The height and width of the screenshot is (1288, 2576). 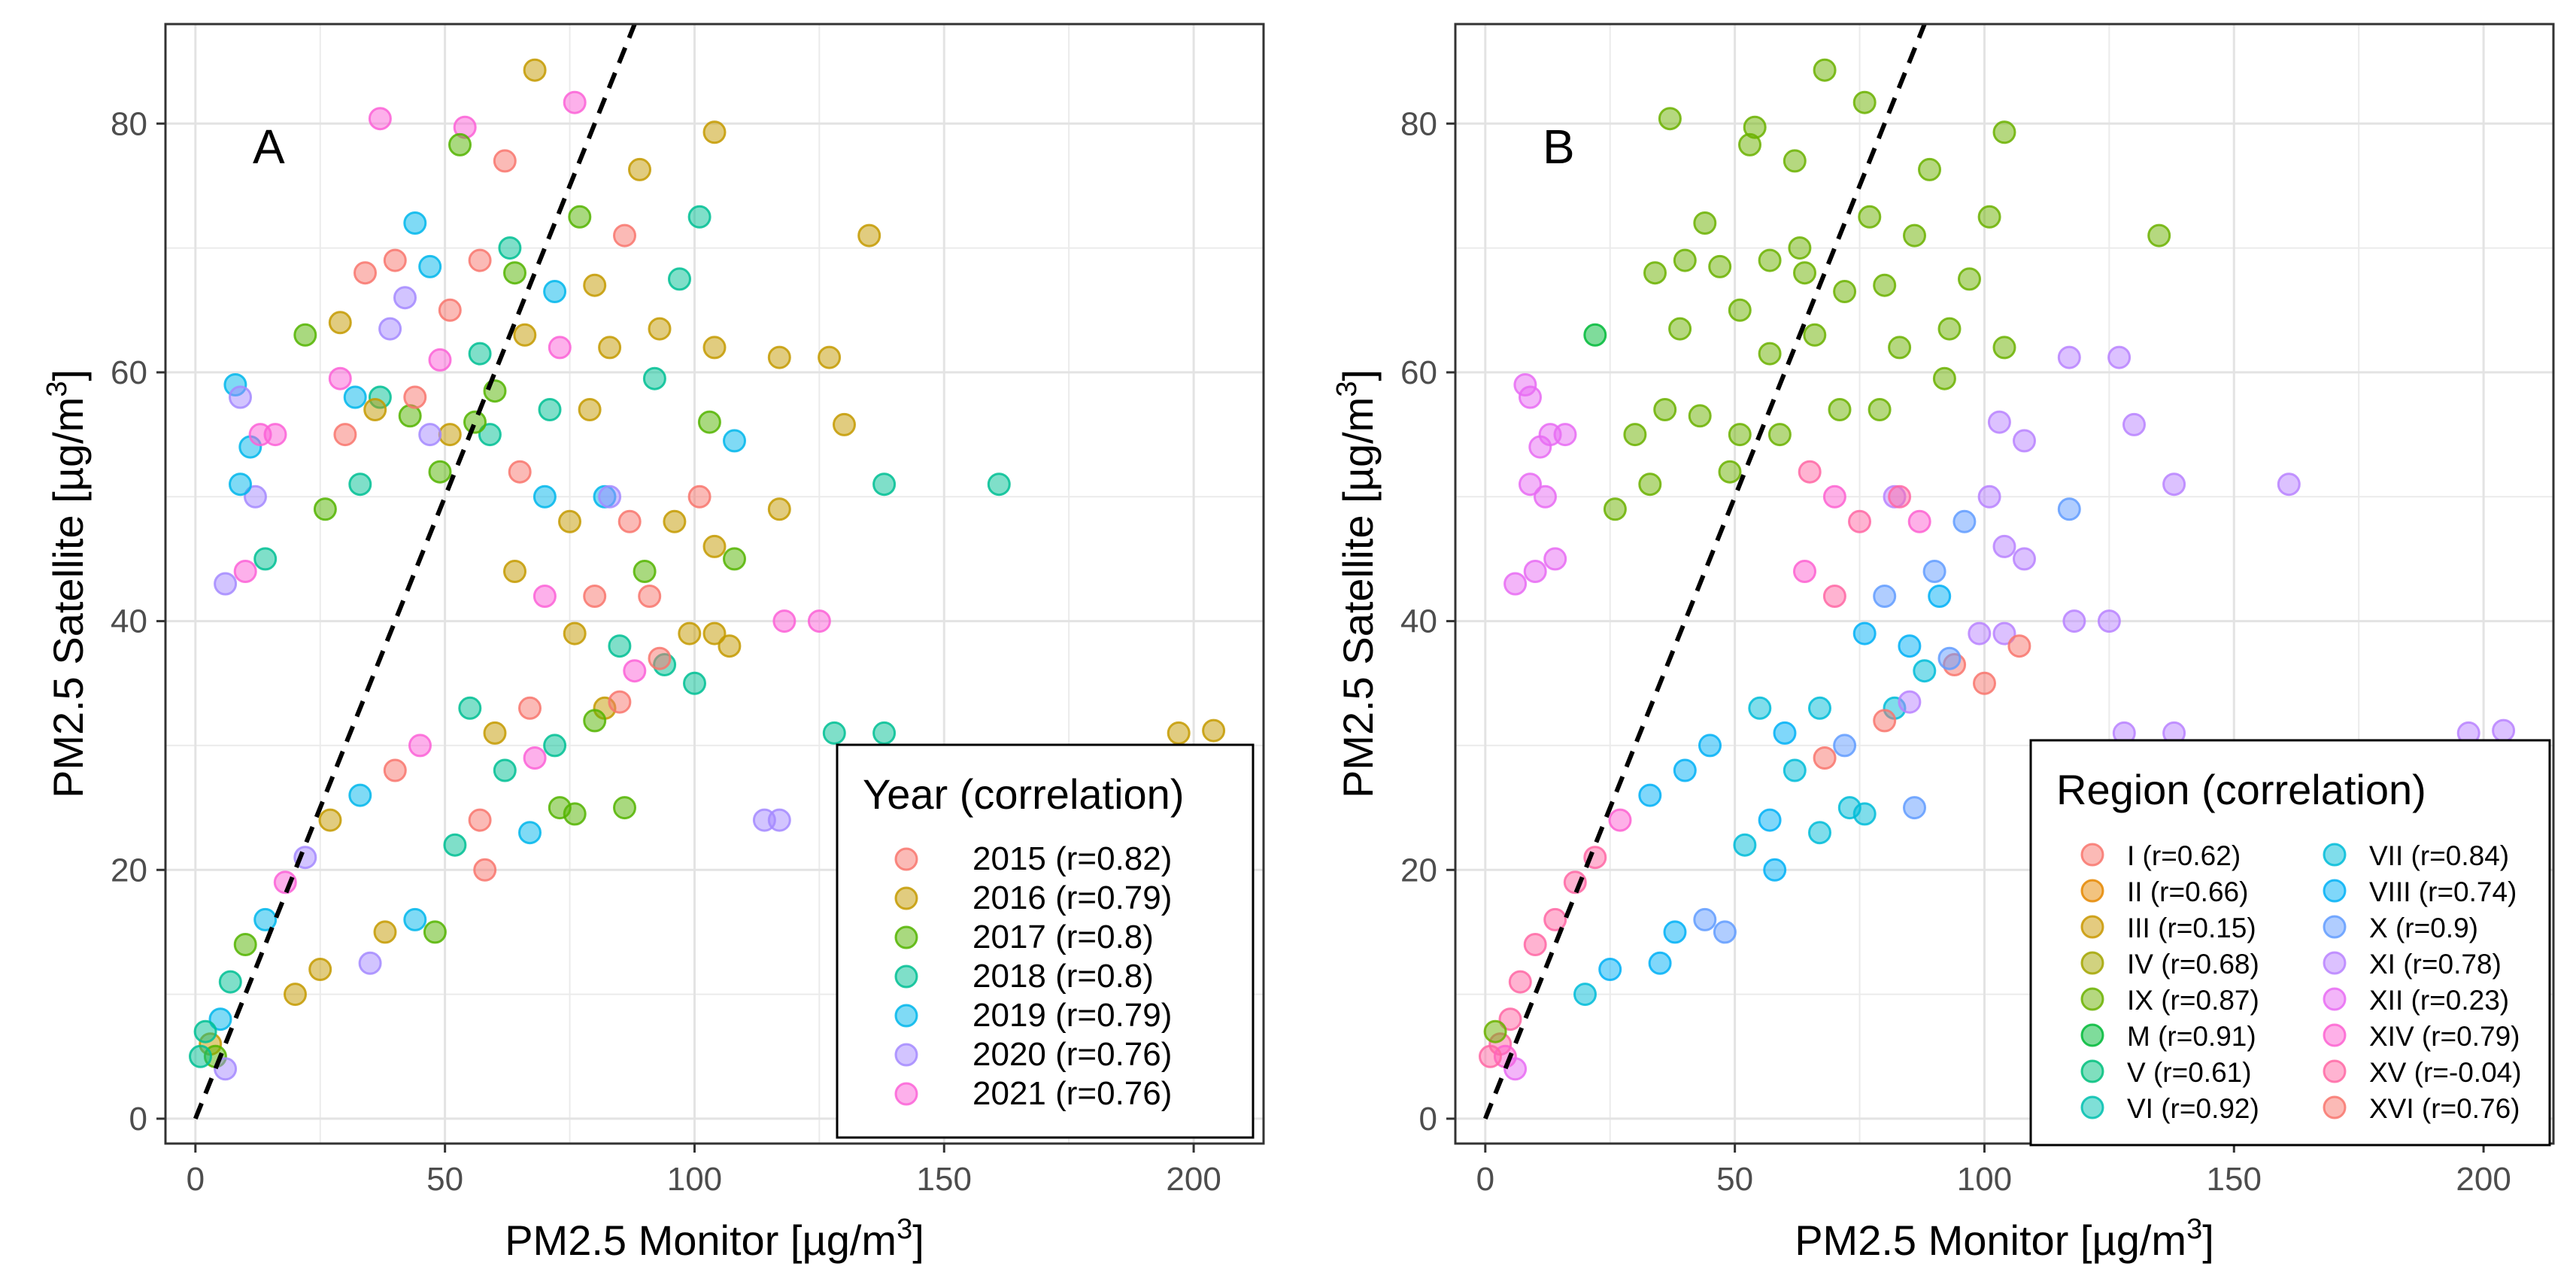 What do you see at coordinates (1559, 147) in the screenshot?
I see `panel-label: B` at bounding box center [1559, 147].